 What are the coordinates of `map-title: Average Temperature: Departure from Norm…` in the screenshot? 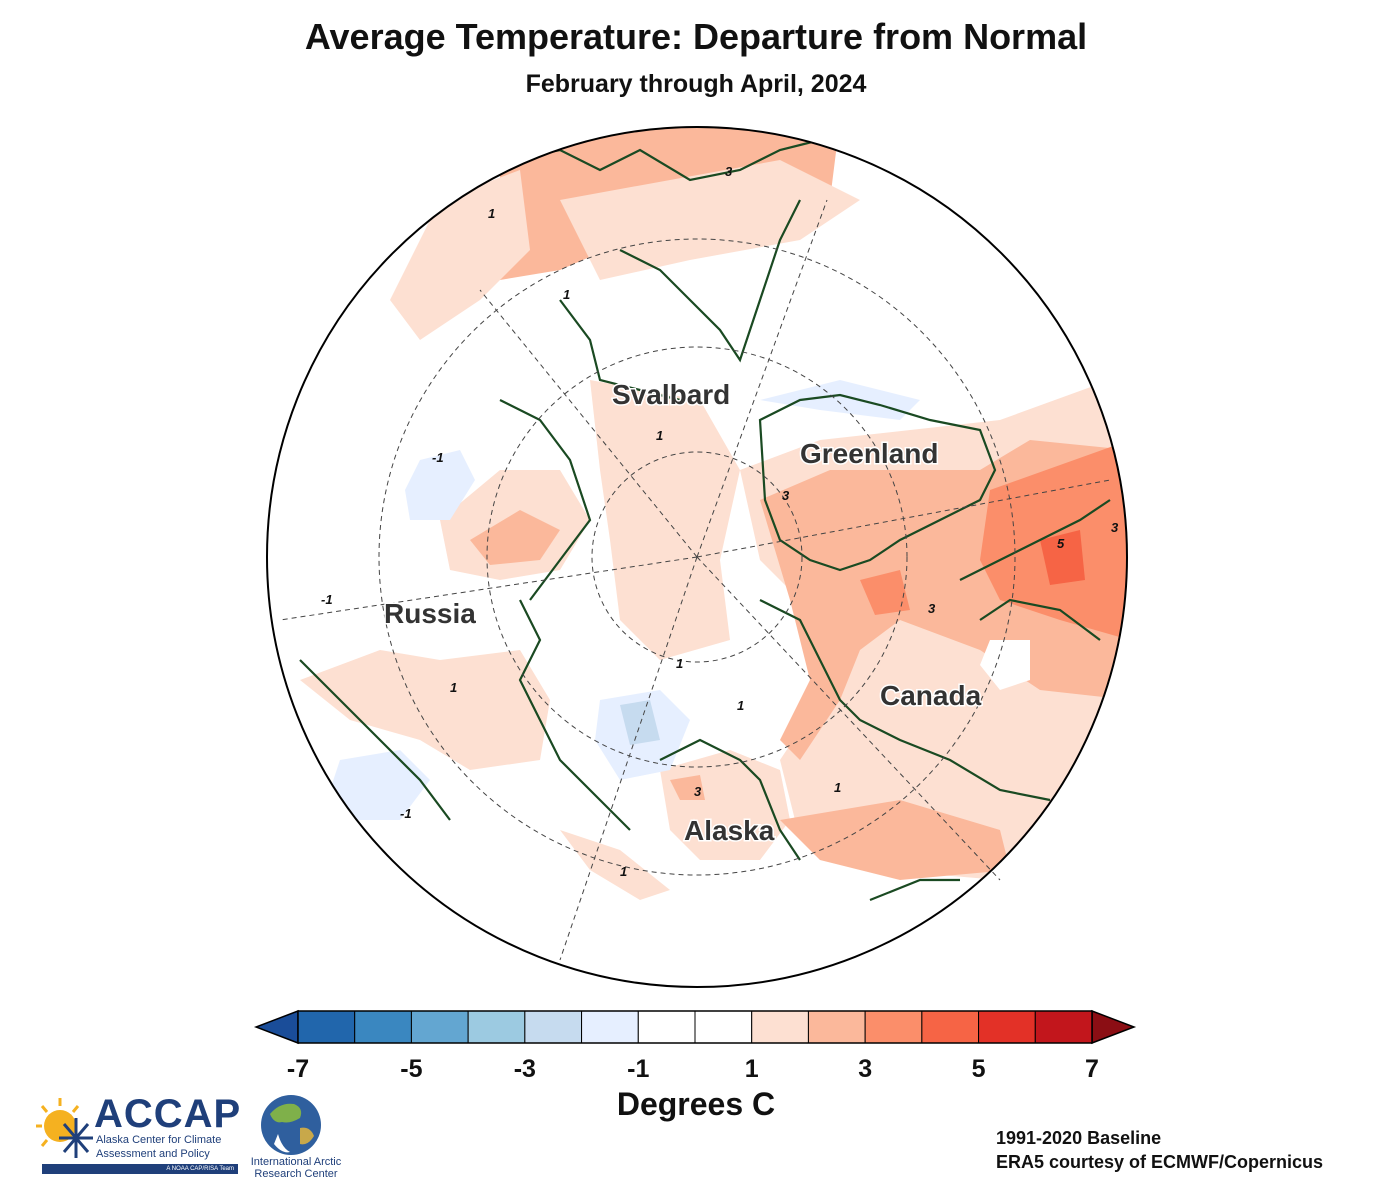 It's located at (696, 36).